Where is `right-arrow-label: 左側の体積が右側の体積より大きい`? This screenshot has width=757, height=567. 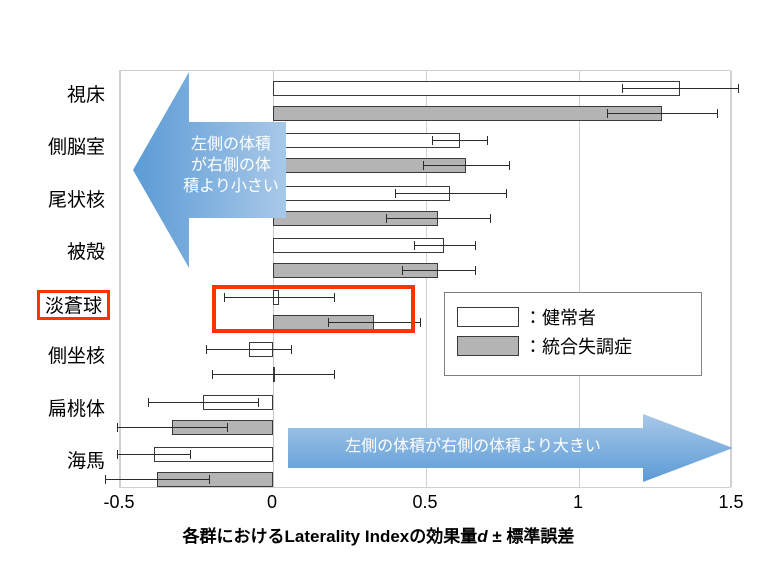
right-arrow-label: 左側の体積が右側の体積より大きい is located at coordinates (473, 446).